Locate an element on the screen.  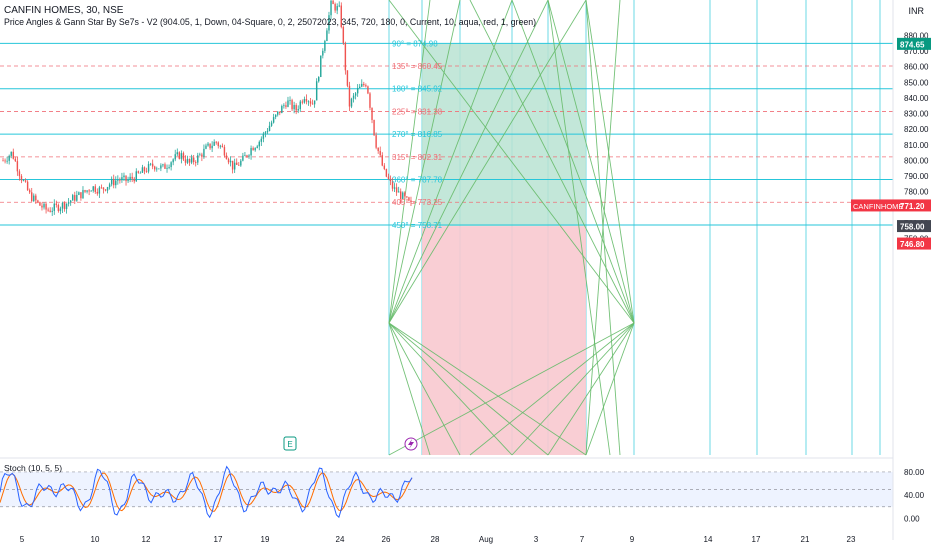
price-tag-entry: 758.00 is located at coordinates (914, 226).